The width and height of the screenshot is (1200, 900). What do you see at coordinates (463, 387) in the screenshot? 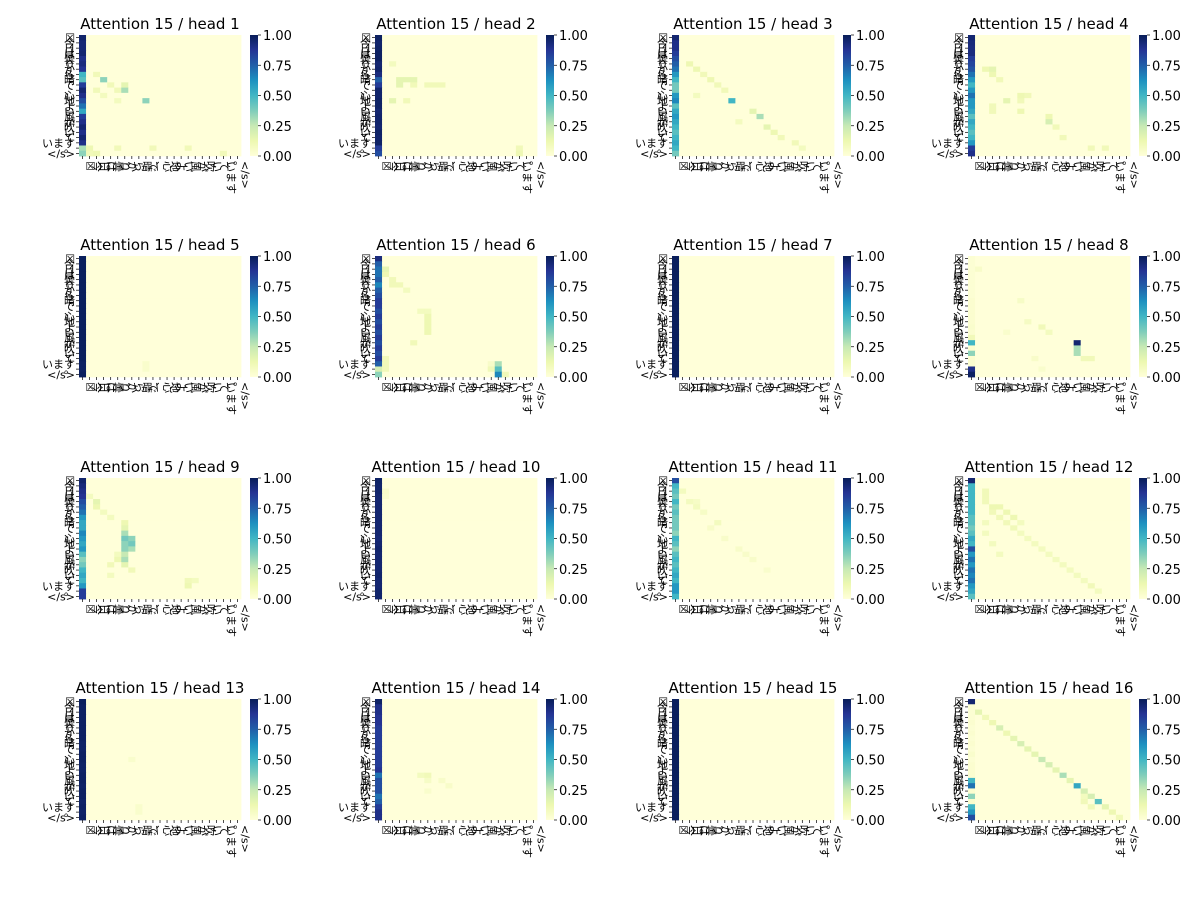
I see `x-tick-label: 心` at bounding box center [463, 387].